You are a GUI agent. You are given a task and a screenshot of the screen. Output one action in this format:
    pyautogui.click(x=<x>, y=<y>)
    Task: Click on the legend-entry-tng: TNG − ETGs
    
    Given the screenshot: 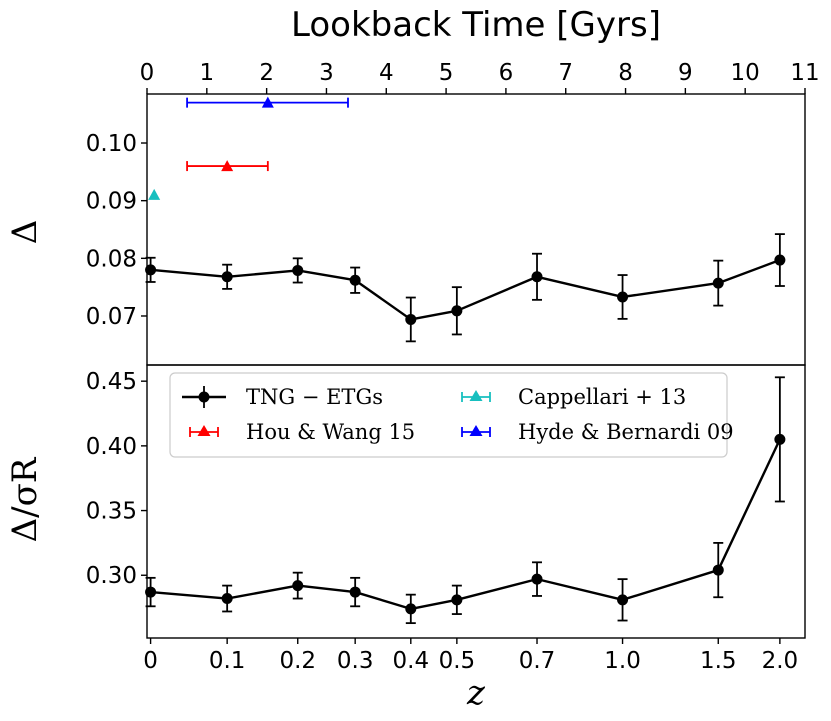 What is the action you would take?
    pyautogui.click(x=282, y=397)
    